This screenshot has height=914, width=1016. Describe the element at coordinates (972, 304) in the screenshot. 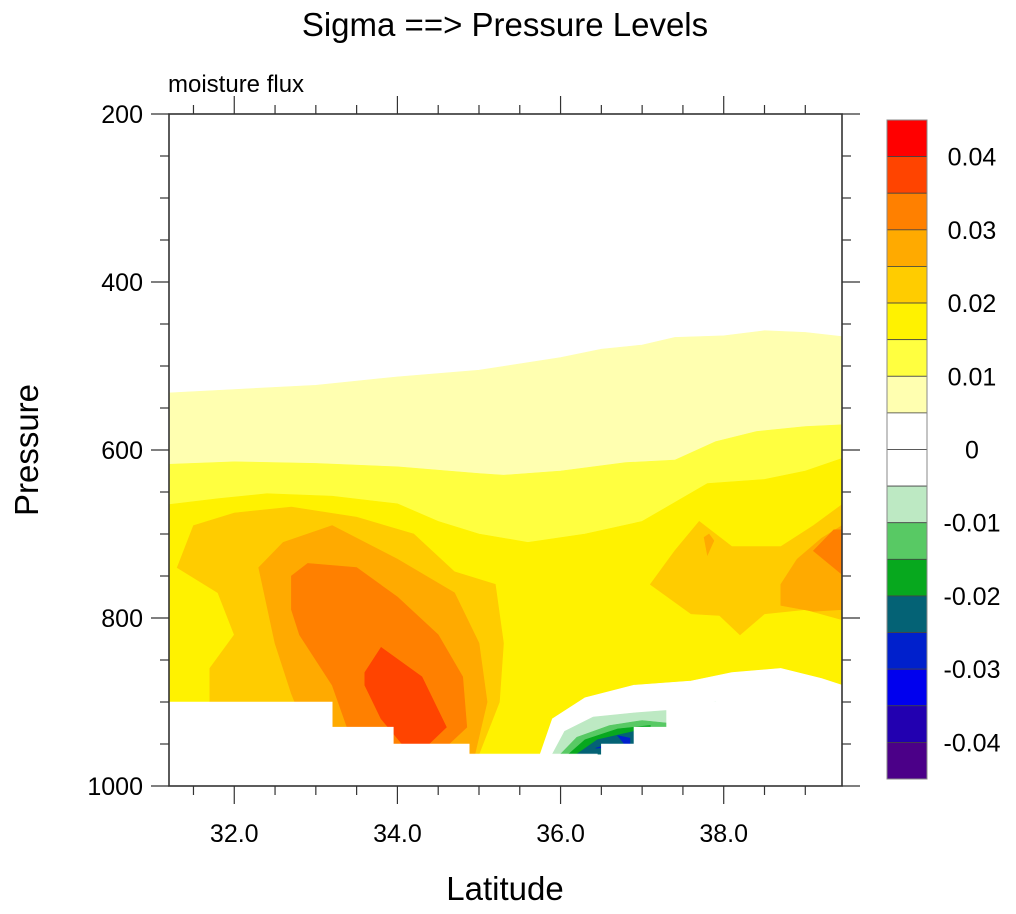

I see `colorbar-label: 0.02` at that location.